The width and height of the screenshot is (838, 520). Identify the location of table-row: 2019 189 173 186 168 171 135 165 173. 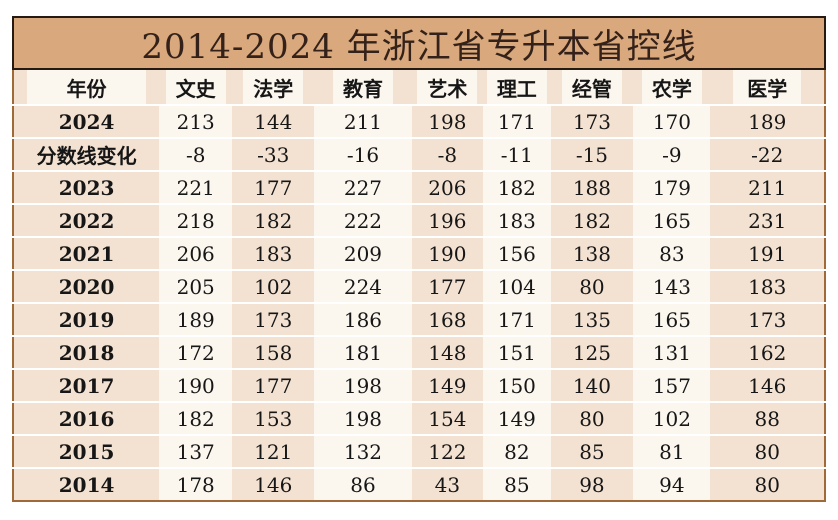
(419, 320).